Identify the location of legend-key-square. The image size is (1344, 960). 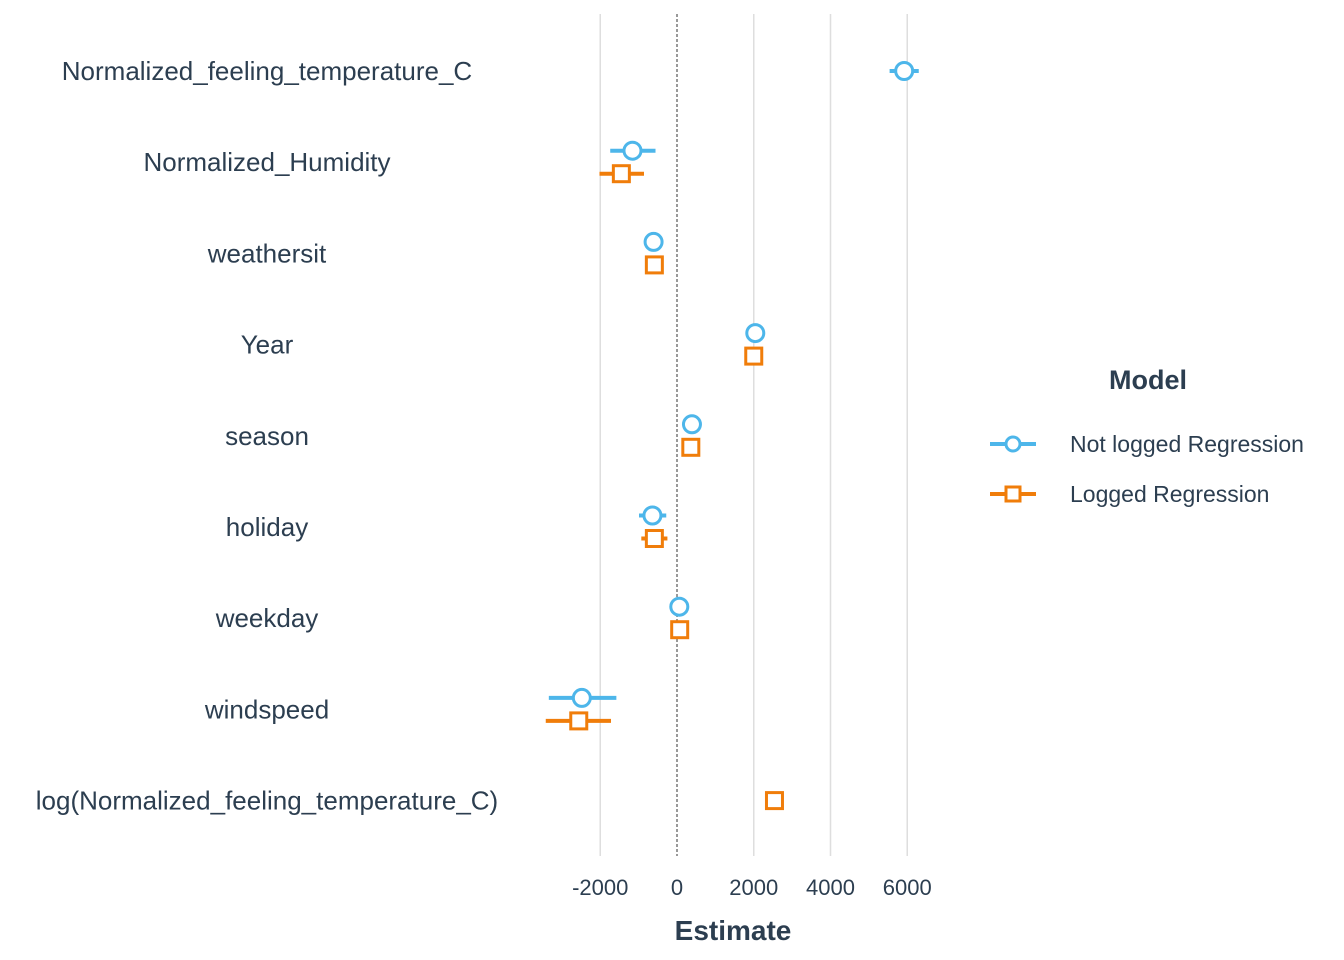
(1013, 494).